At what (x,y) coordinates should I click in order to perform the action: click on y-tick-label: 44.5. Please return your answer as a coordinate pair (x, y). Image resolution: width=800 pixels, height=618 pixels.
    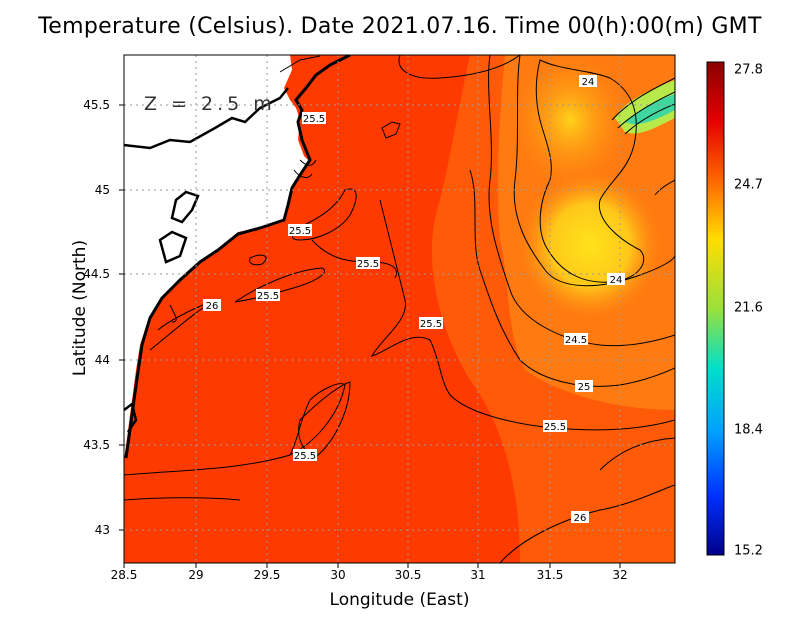
    Looking at the image, I should click on (96, 274).